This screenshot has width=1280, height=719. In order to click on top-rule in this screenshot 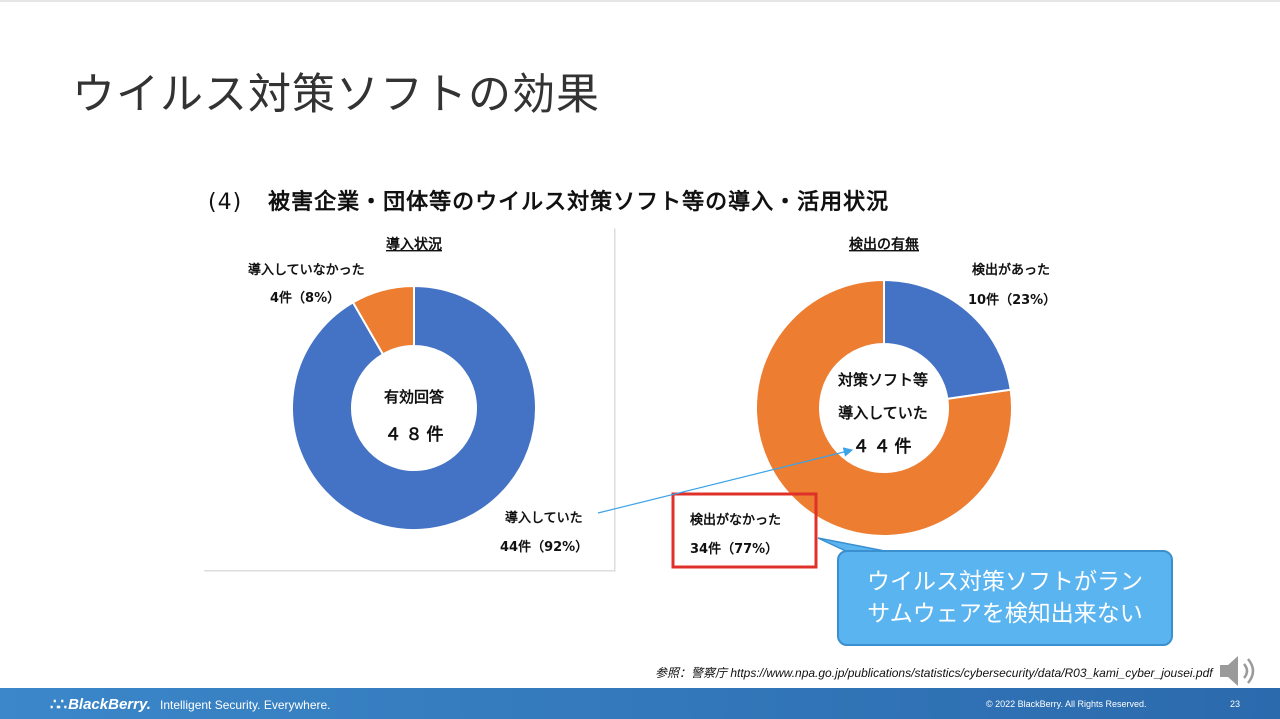, I will do `click(640, 1)`.